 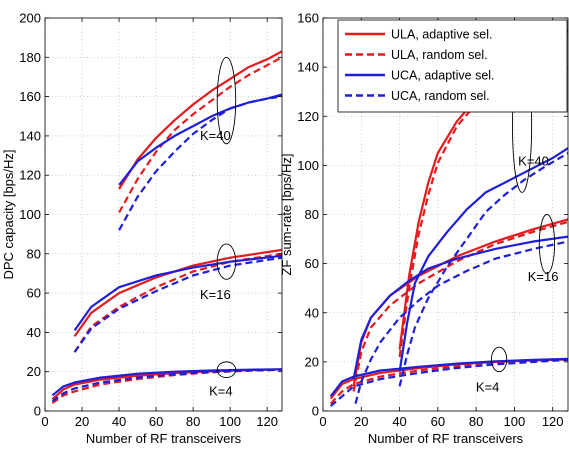 What do you see at coordinates (8, 214) in the screenshot?
I see `y-axis-label: DPC capacity [bps/Hz]` at bounding box center [8, 214].